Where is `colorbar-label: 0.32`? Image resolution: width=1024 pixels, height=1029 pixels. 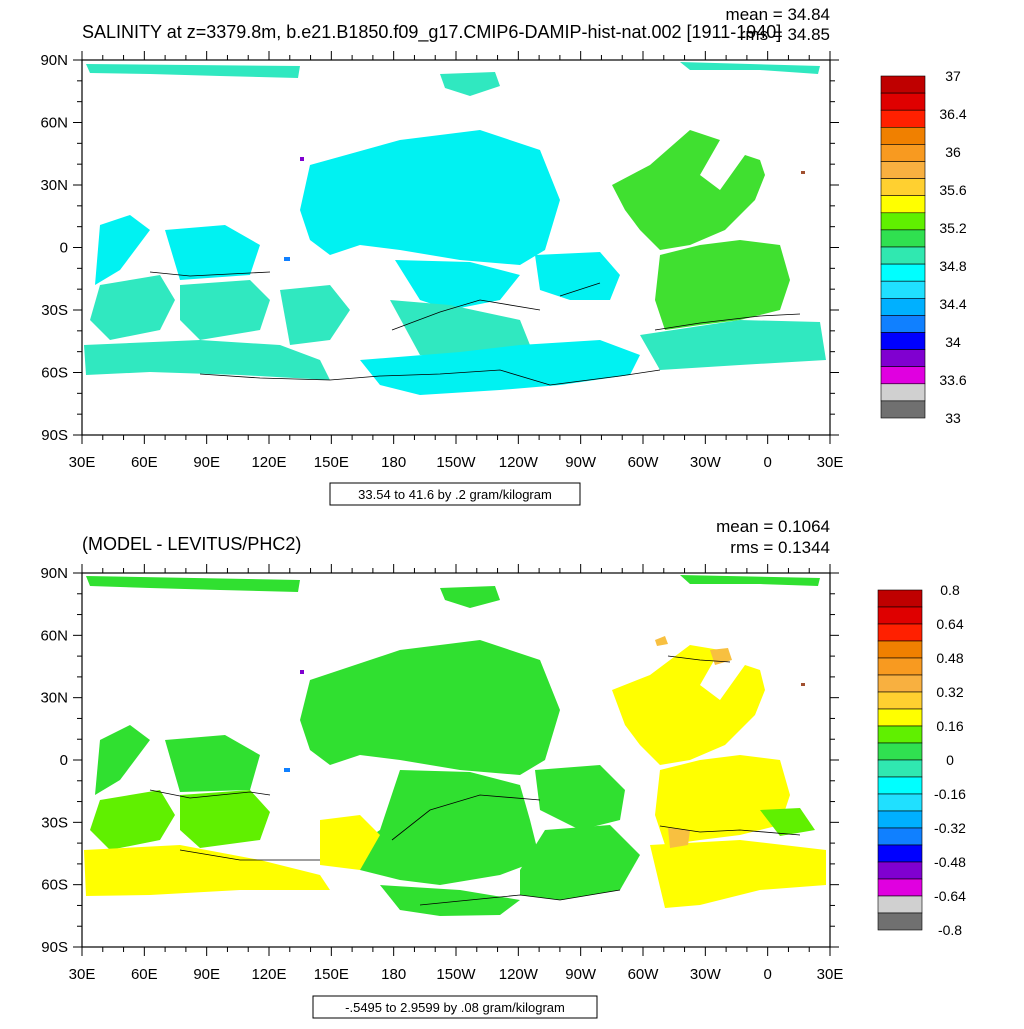 colorbar-label: 0.32 is located at coordinates (949, 692).